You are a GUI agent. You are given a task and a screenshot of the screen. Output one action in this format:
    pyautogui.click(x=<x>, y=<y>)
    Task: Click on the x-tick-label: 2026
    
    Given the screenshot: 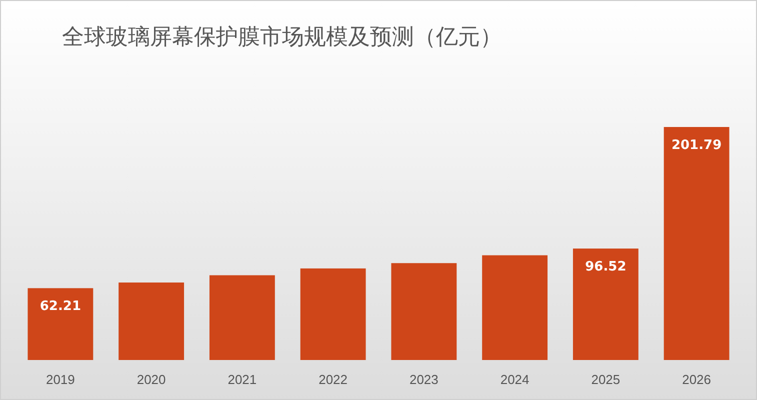 What is the action you would take?
    pyautogui.click(x=697, y=379)
    